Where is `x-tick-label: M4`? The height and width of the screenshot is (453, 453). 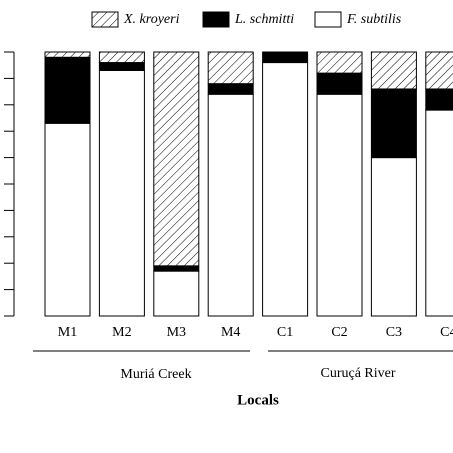 x-tick-label: M4 is located at coordinates (230, 332).